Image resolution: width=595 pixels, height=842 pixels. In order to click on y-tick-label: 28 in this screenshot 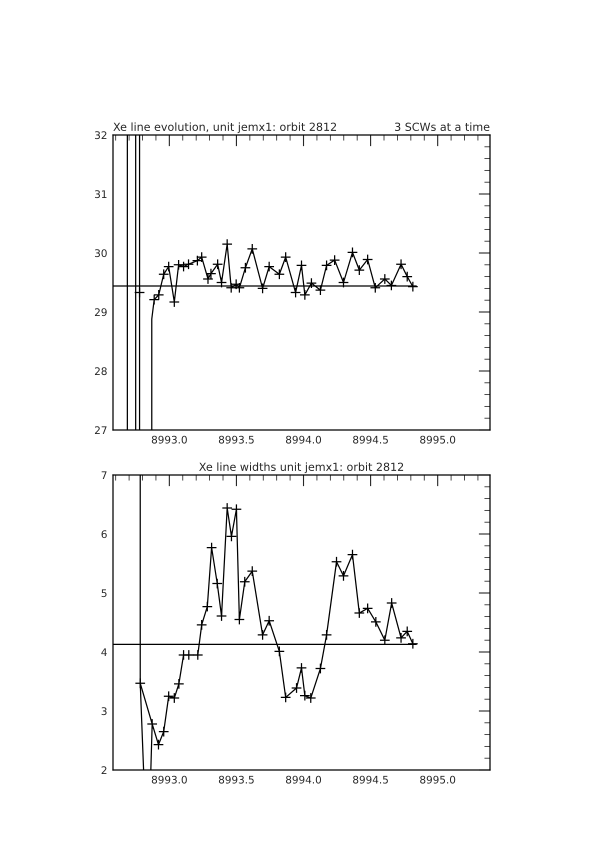, I will do `click(100, 371)`.